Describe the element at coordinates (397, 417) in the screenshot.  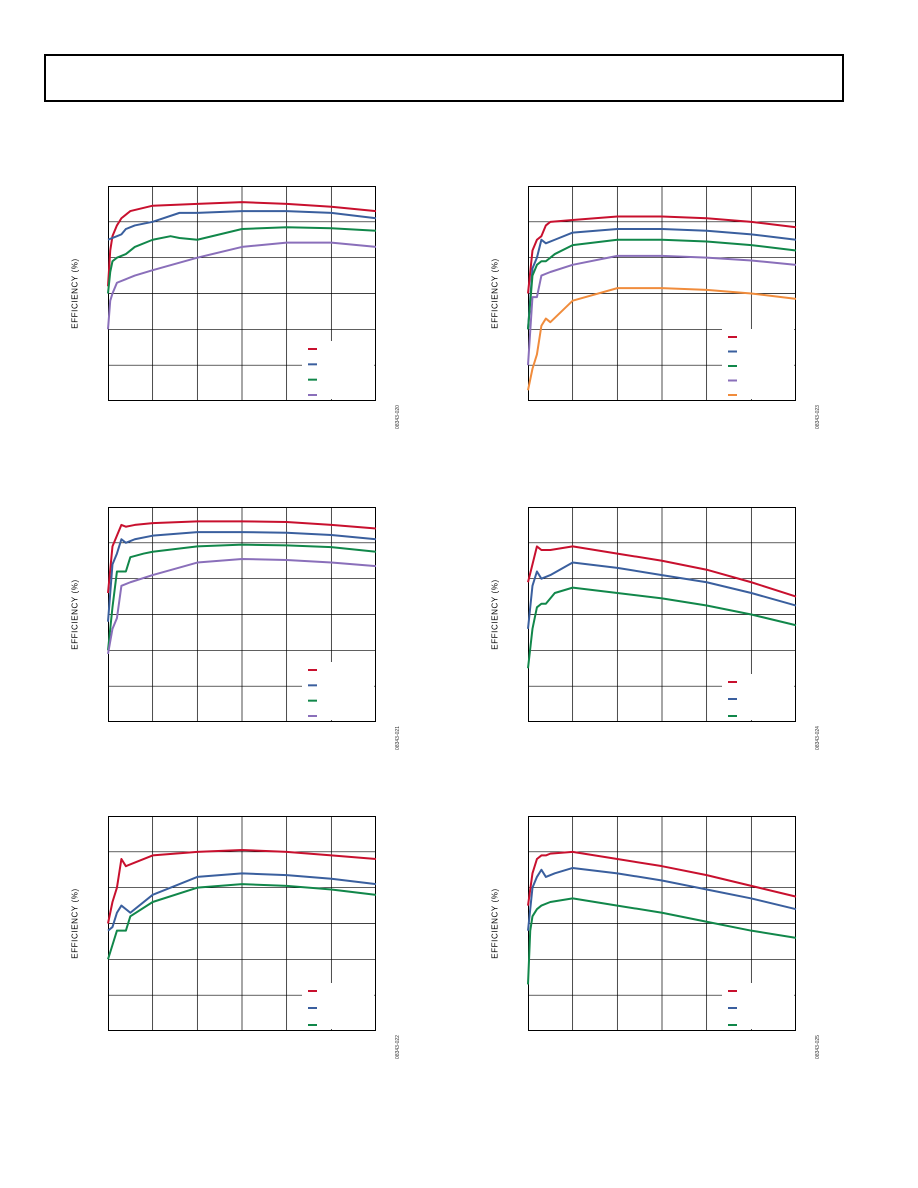
I see `figure-code: 08343-020` at that location.